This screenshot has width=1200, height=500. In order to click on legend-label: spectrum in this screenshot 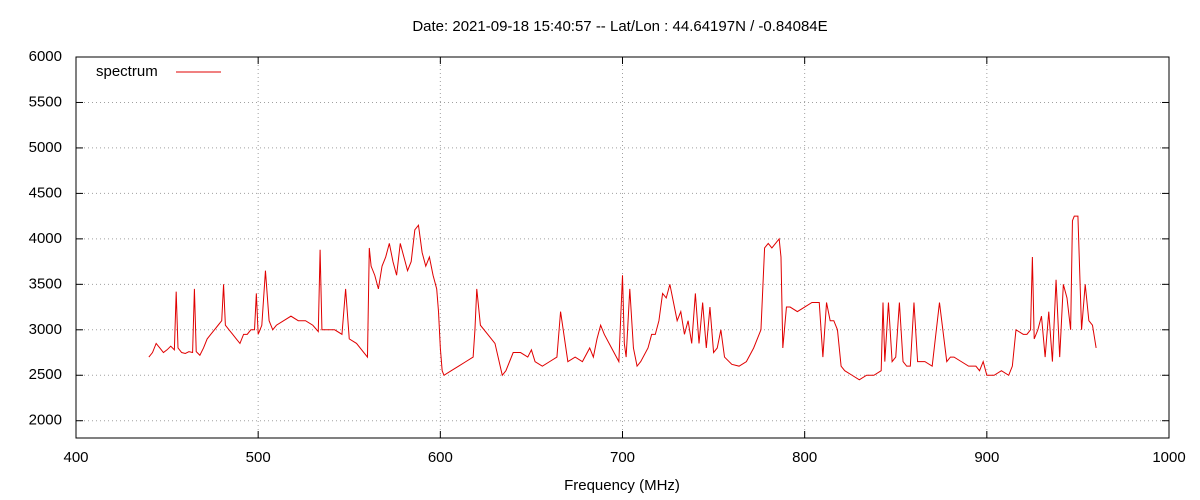, I will do `click(127, 71)`.